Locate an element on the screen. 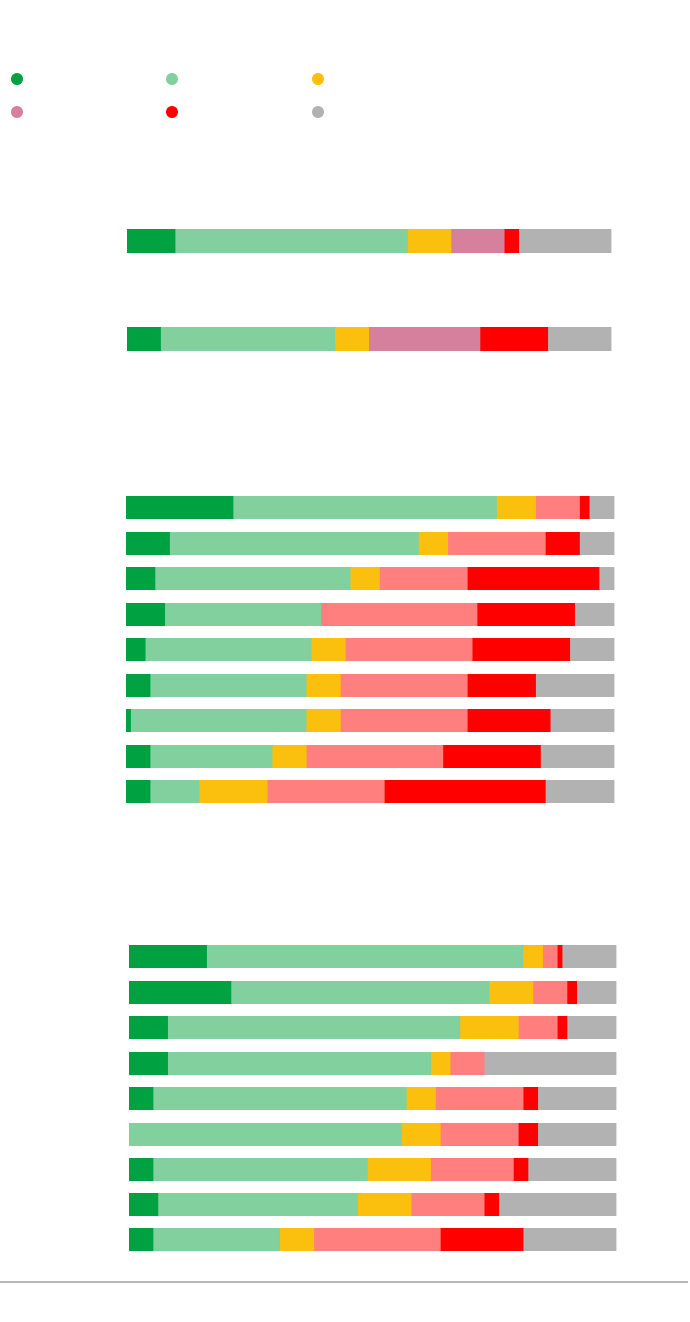 This screenshot has height=1322, width=690. legend is located at coordinates (167, 95).